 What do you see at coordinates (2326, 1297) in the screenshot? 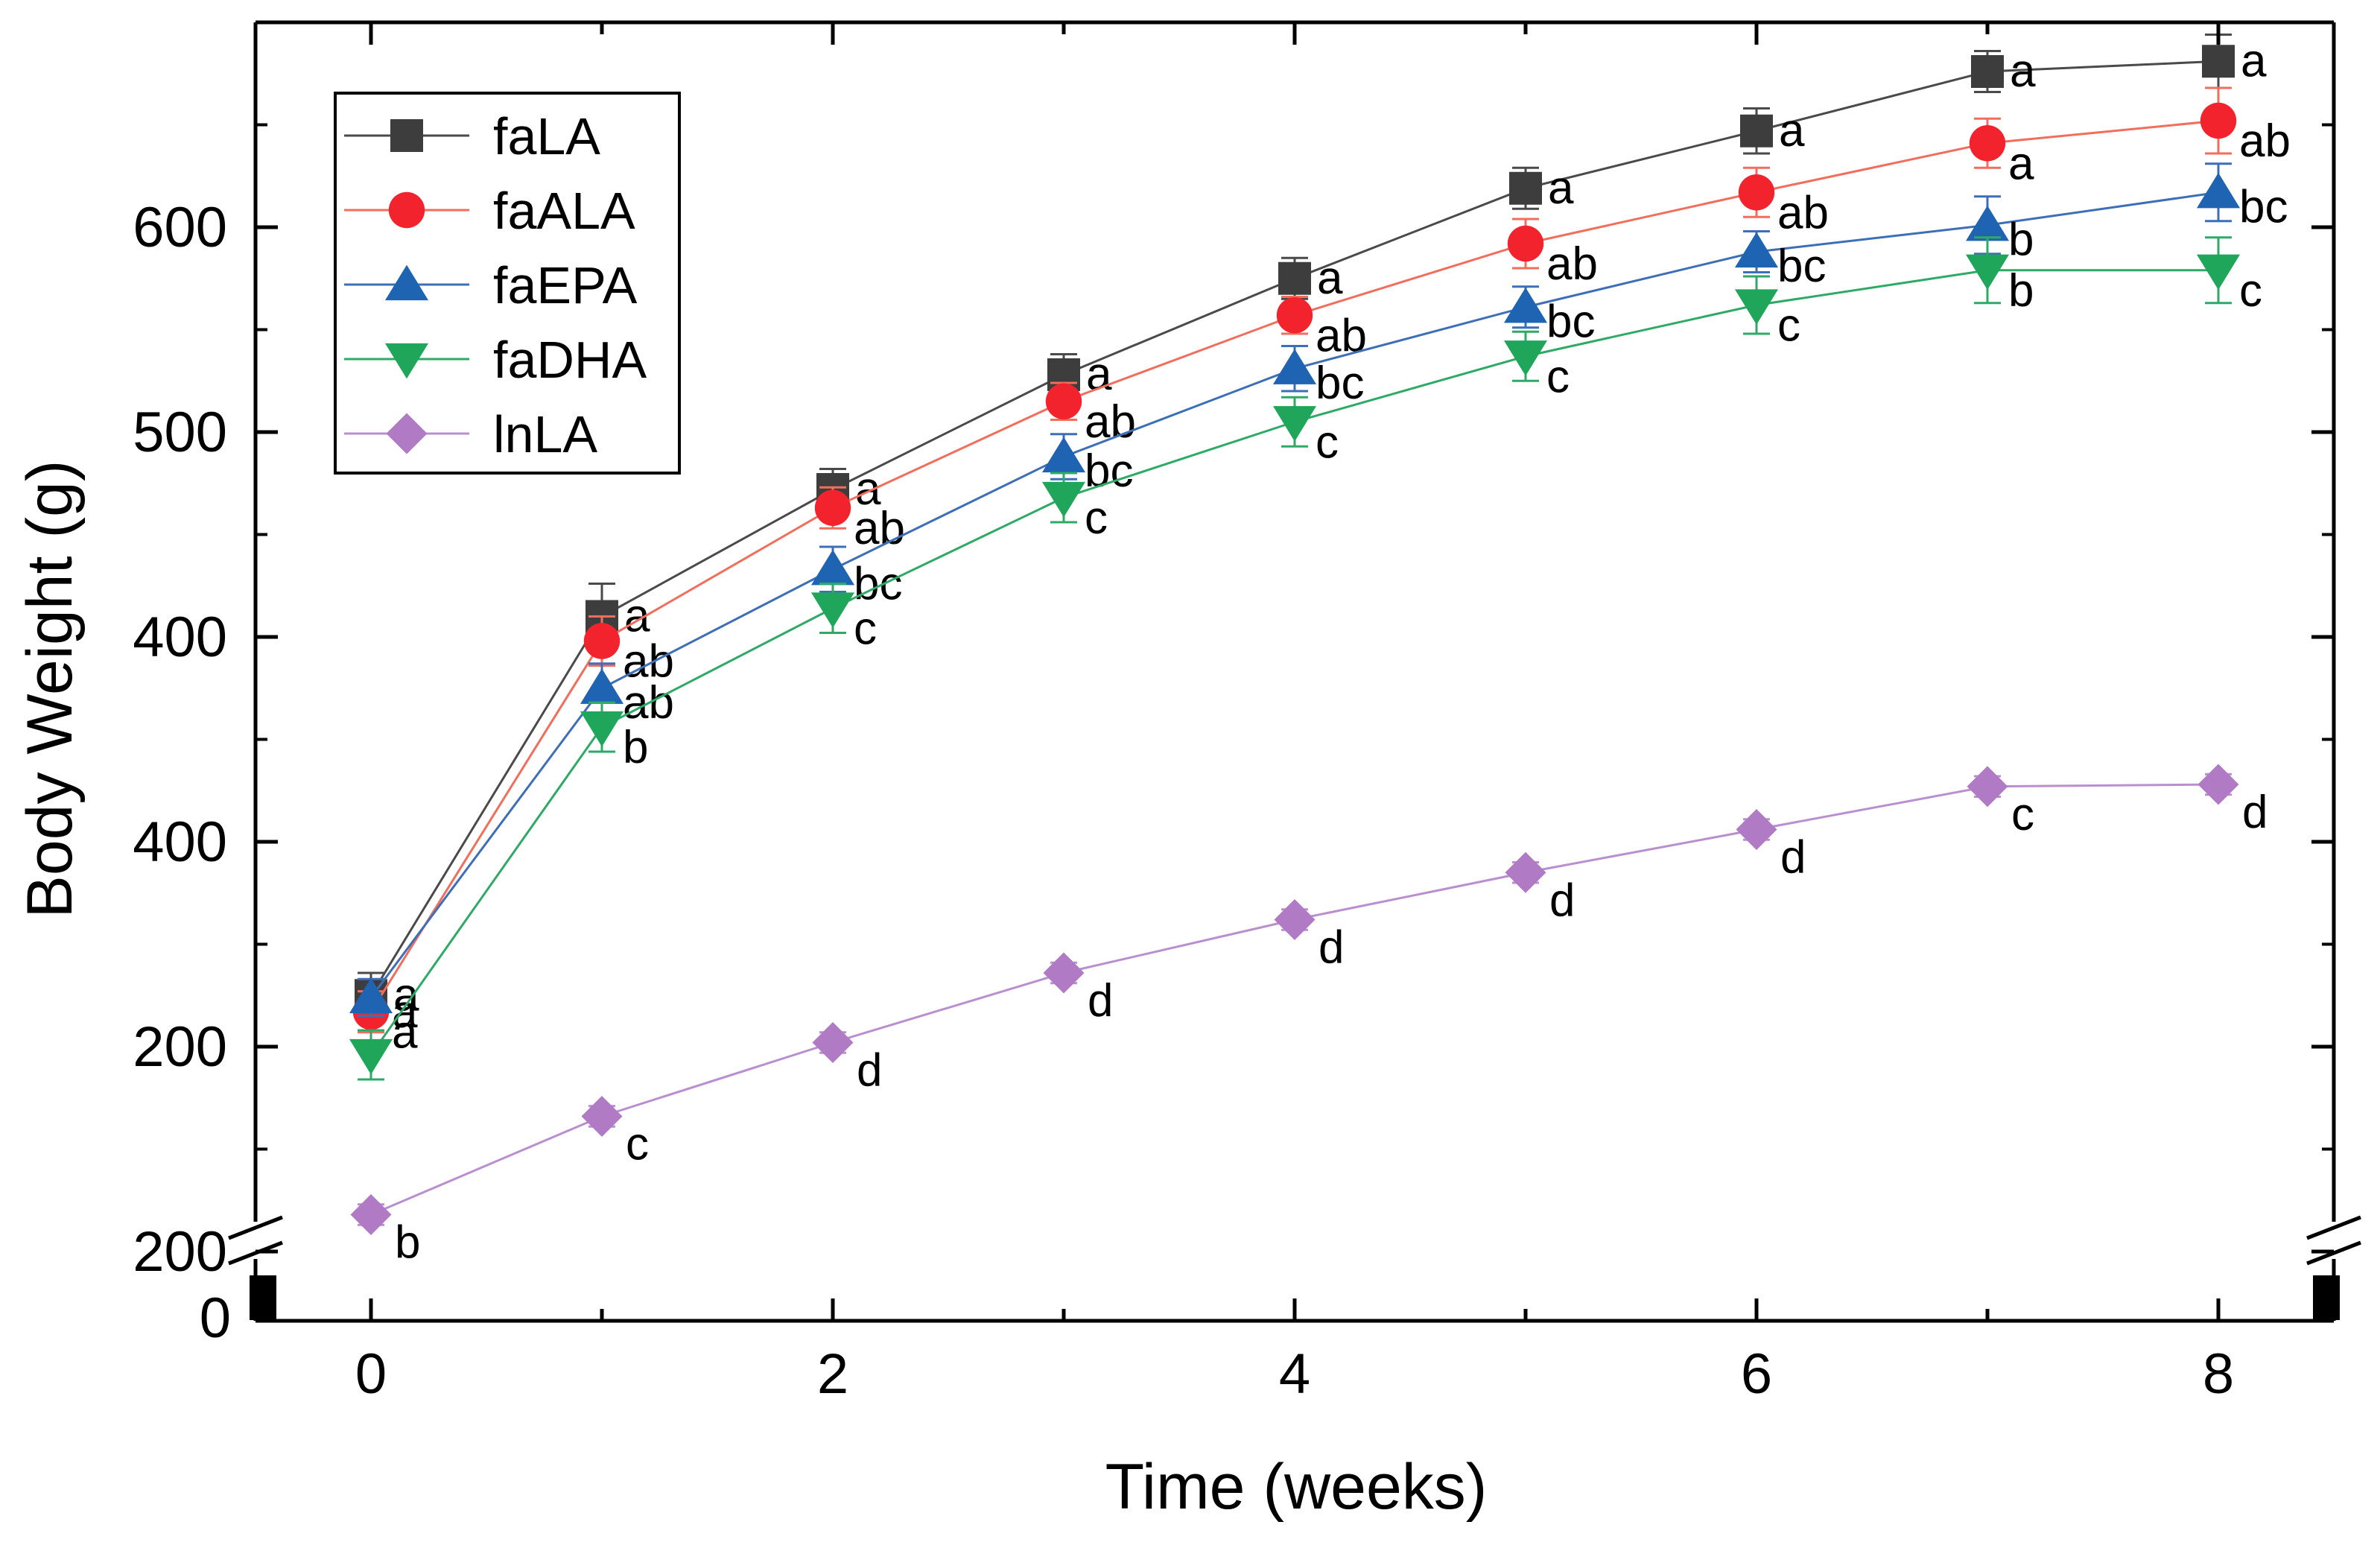
I see `axis-break-block-right` at bounding box center [2326, 1297].